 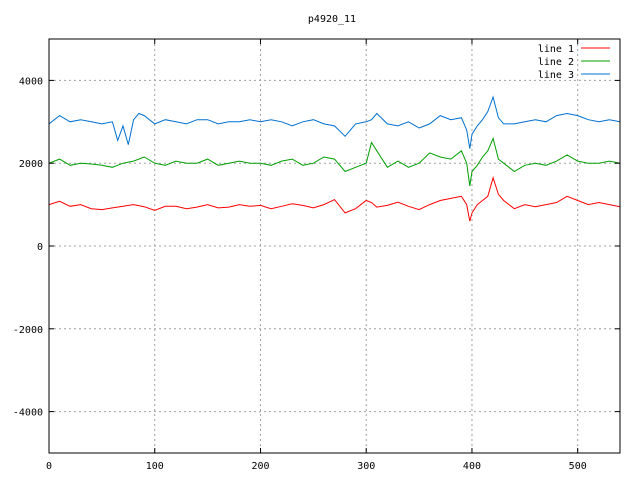 What do you see at coordinates (366, 466) in the screenshot?
I see `x-tick-label: 300` at bounding box center [366, 466].